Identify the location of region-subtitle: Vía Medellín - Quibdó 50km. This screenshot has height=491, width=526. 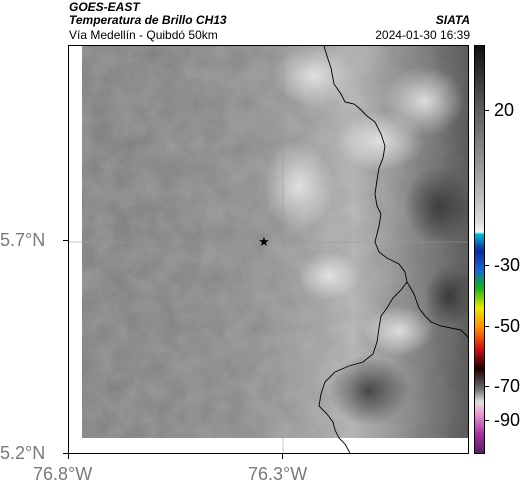
(143, 35).